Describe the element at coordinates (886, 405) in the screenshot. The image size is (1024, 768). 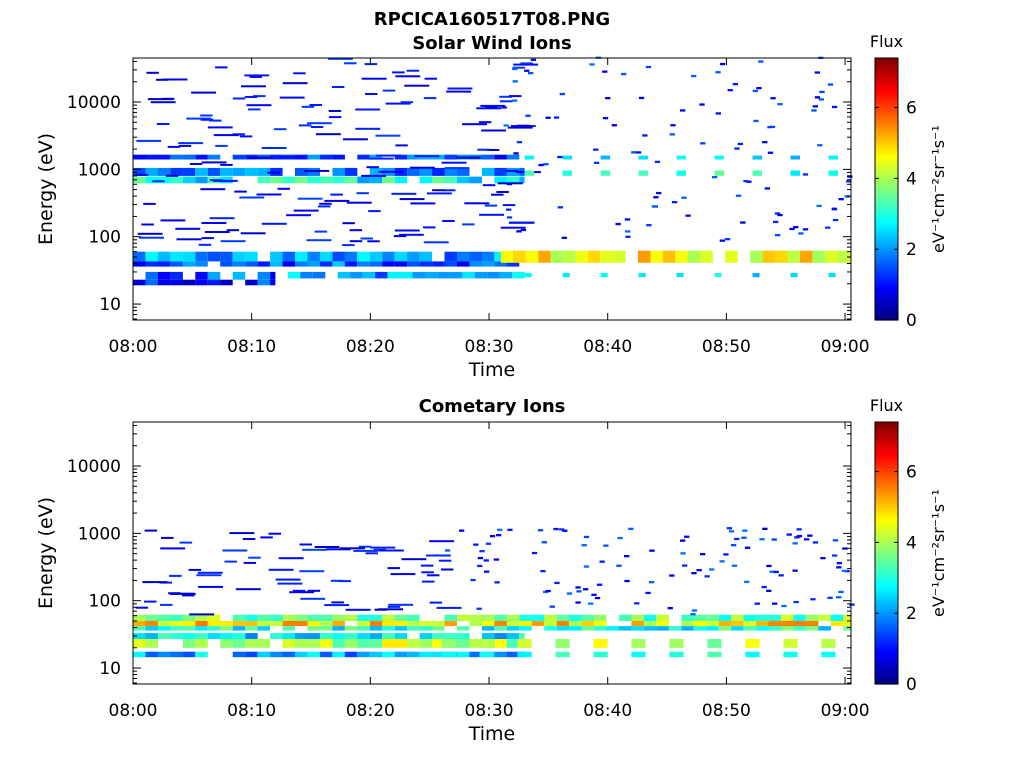
I see `colorbar-title: Flux` at that location.